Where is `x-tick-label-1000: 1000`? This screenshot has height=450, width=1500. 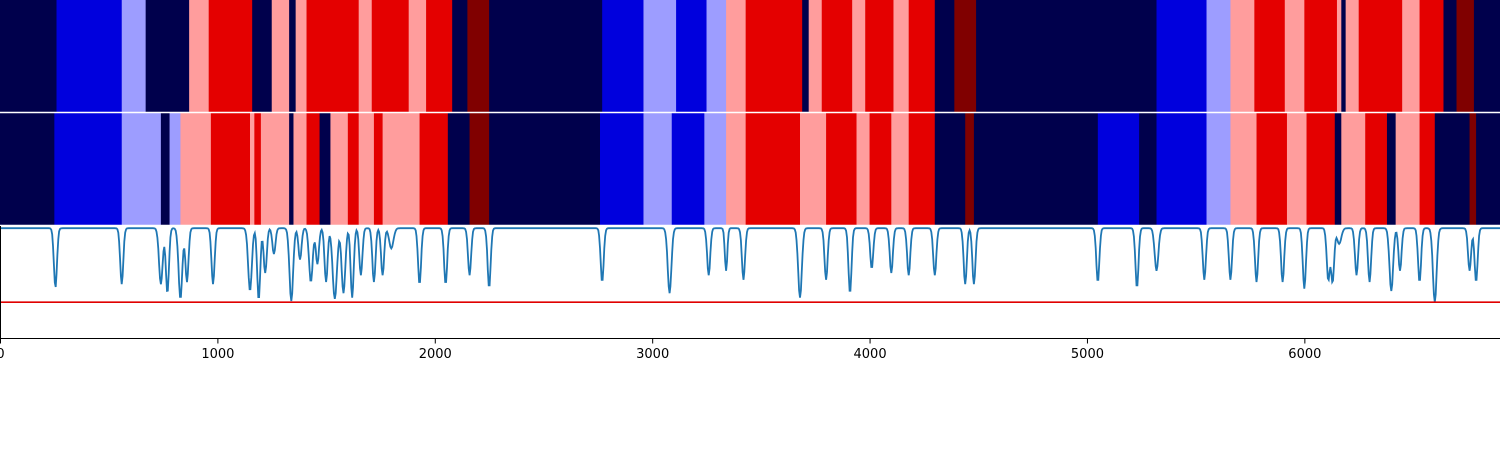 x-tick-label-1000: 1000 is located at coordinates (217, 354).